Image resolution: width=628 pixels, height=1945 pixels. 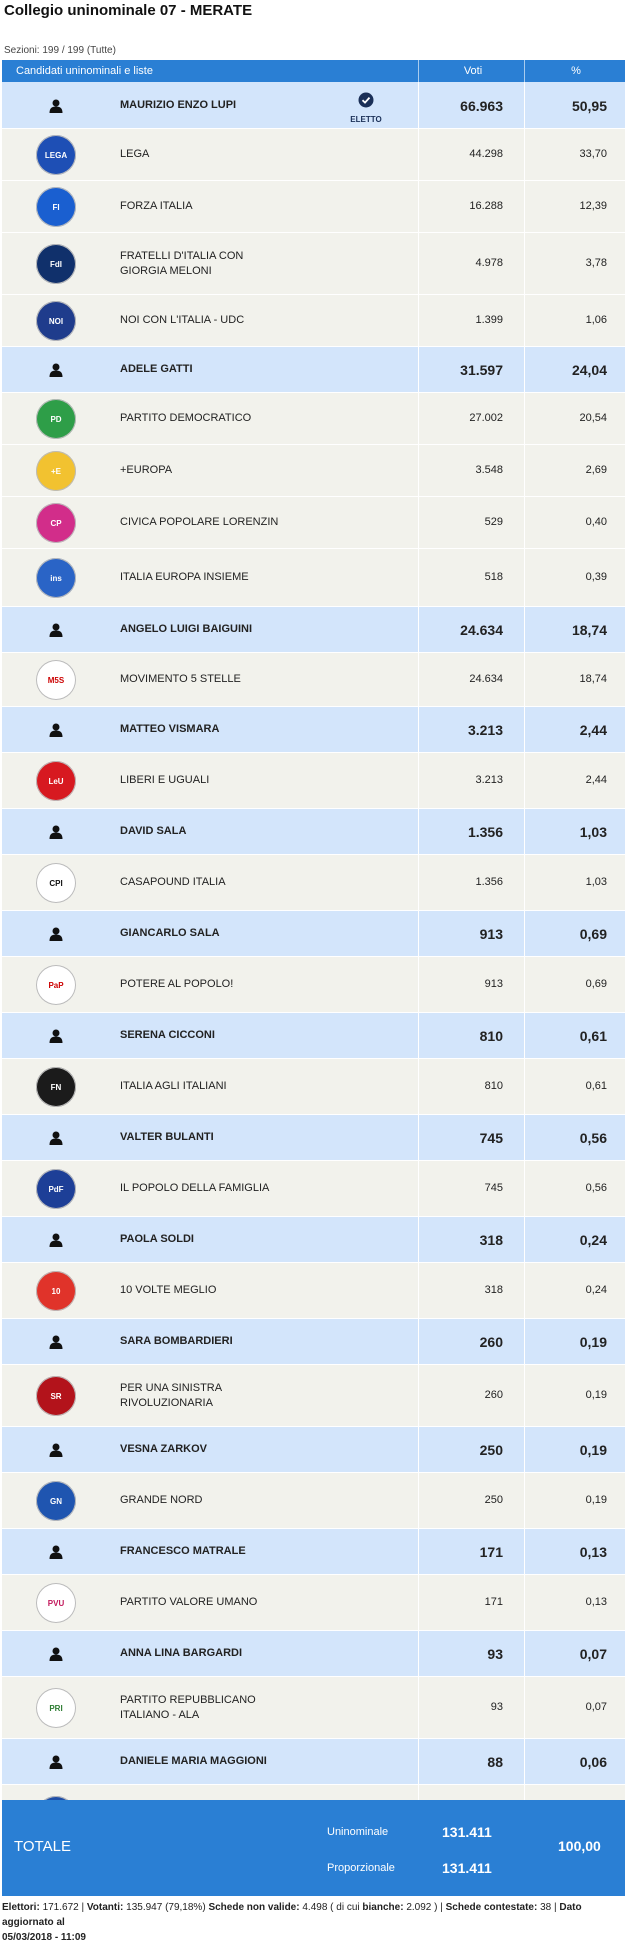 What do you see at coordinates (181, 1653) in the screenshot?
I see `candidate-name: ANNA LINA BARGARDI` at bounding box center [181, 1653].